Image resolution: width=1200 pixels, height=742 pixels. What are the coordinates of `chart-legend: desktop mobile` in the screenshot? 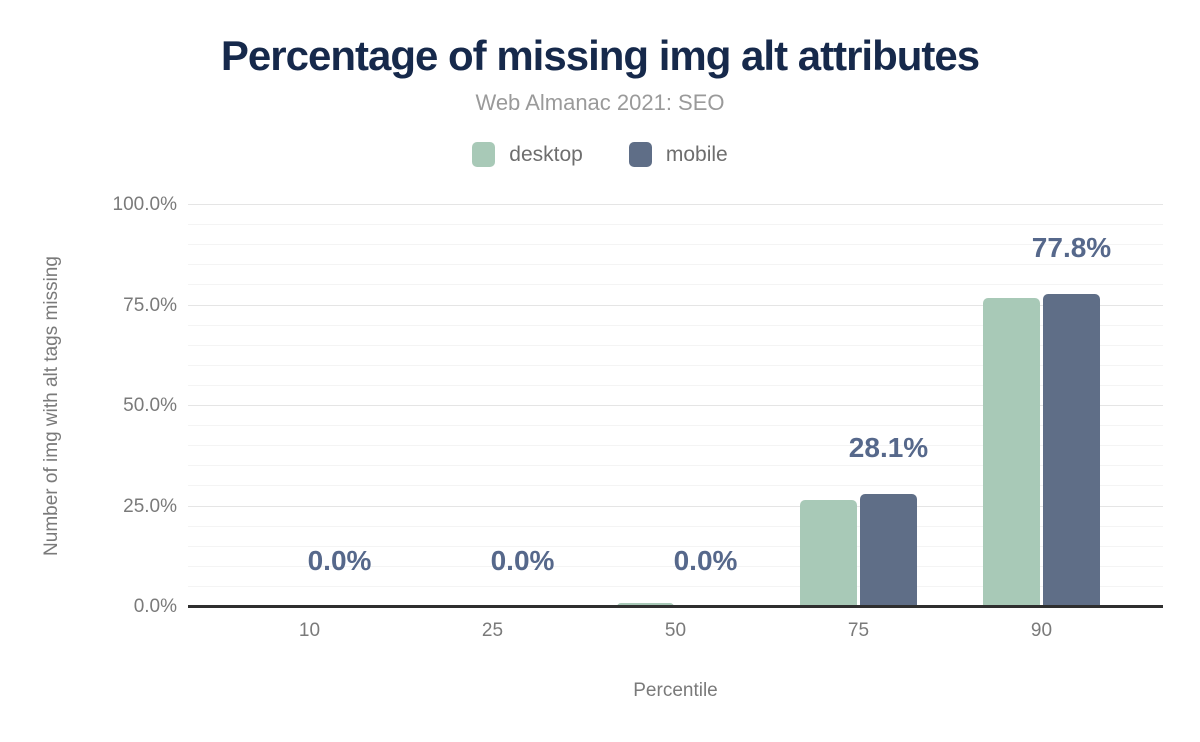 It's located at (600, 154).